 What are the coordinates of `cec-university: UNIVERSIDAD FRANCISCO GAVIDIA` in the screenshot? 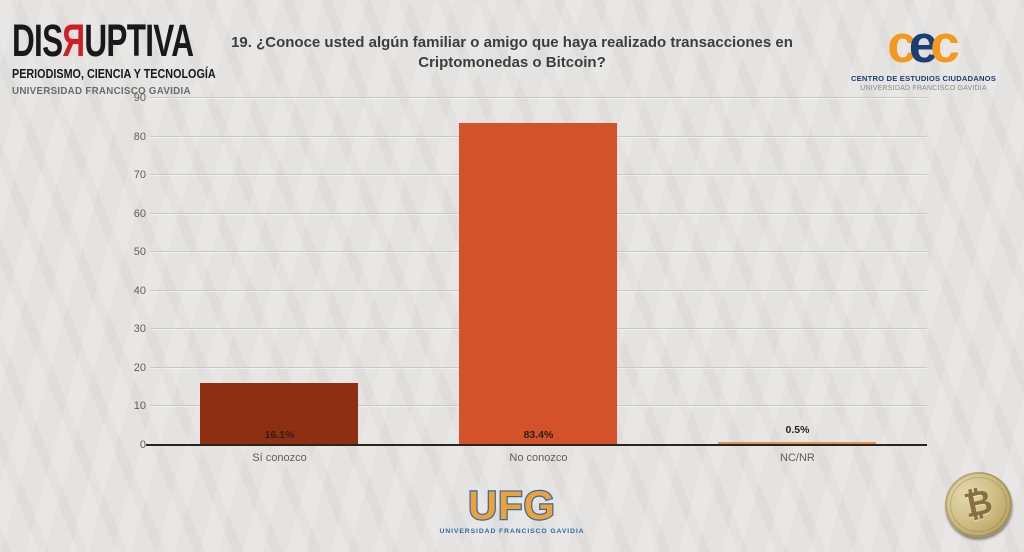 It's located at (923, 88).